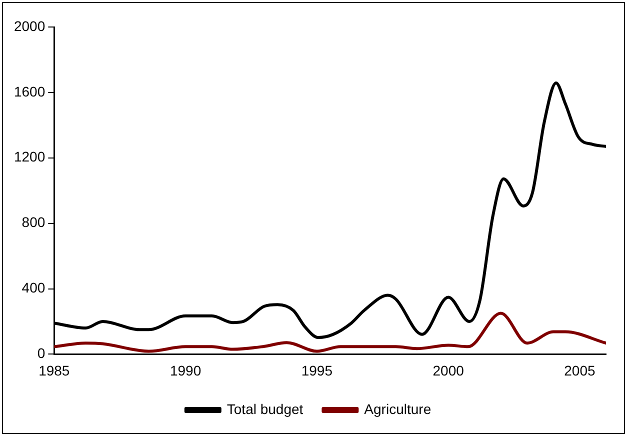  I want to click on legend-label: Agriculture, so click(398, 408).